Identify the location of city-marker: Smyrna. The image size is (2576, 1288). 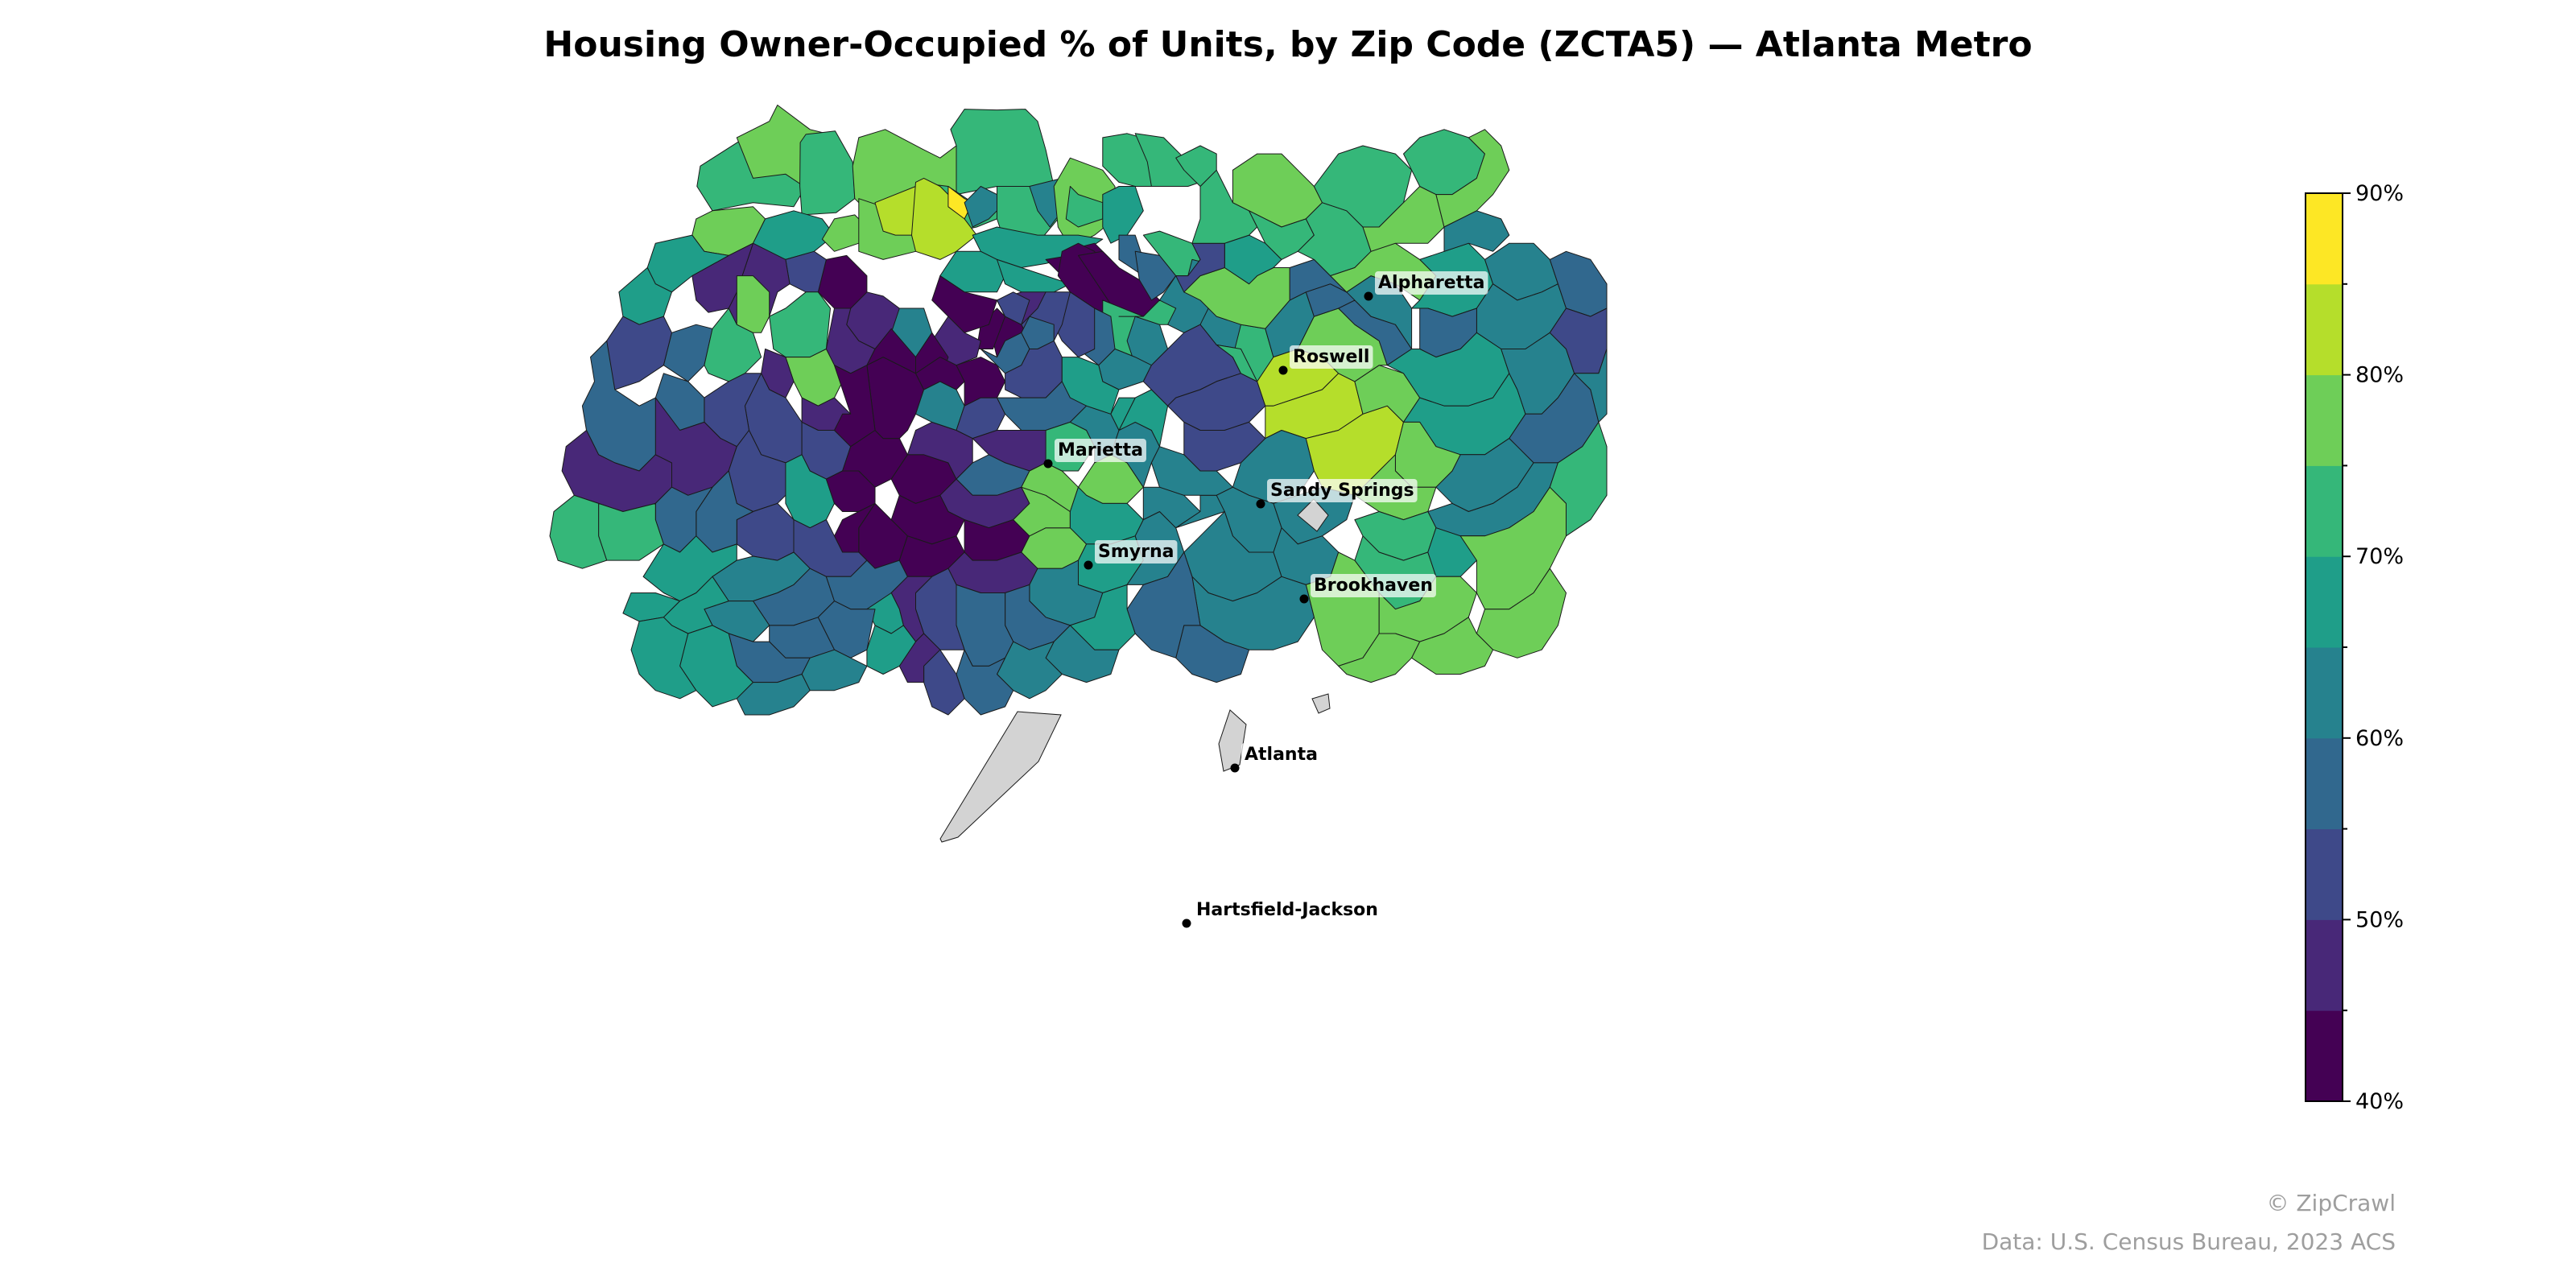
(1131, 555).